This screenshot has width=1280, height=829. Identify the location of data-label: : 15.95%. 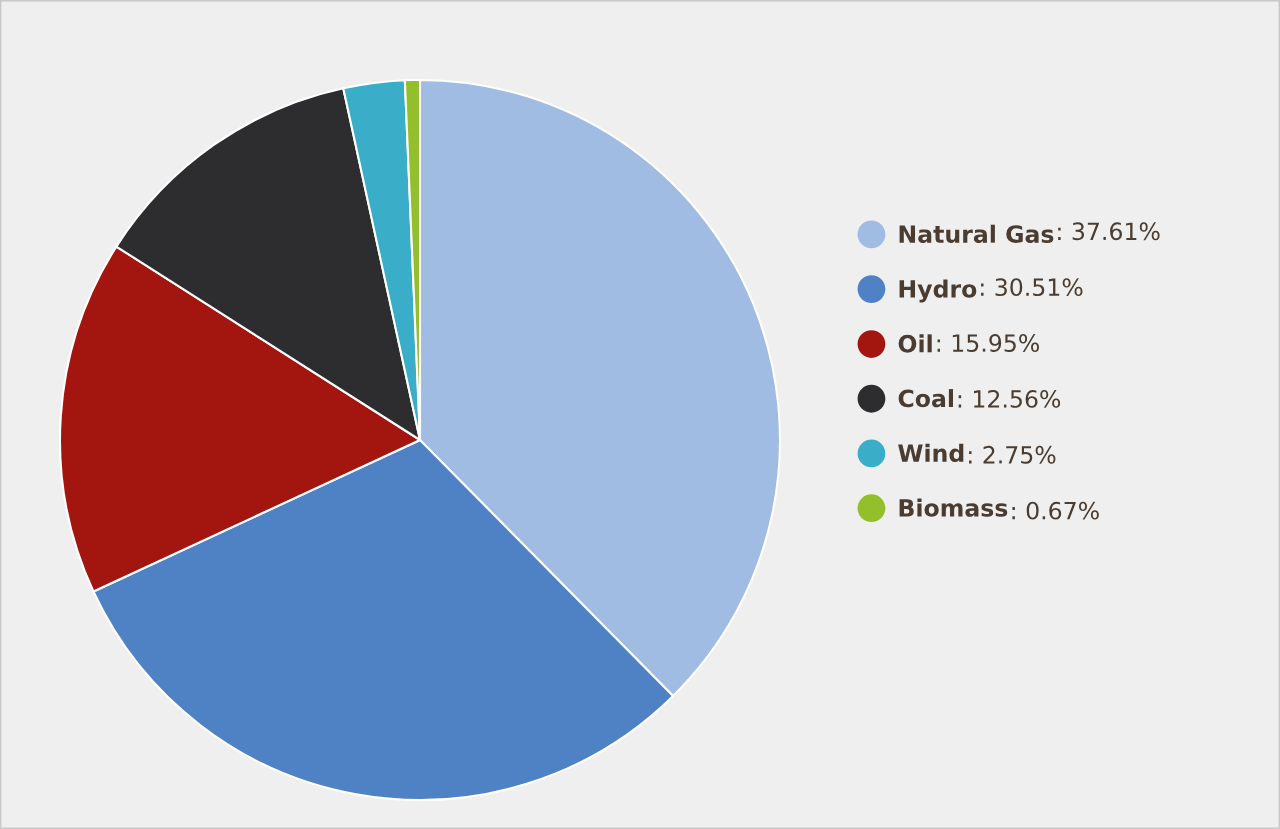
(988, 343).